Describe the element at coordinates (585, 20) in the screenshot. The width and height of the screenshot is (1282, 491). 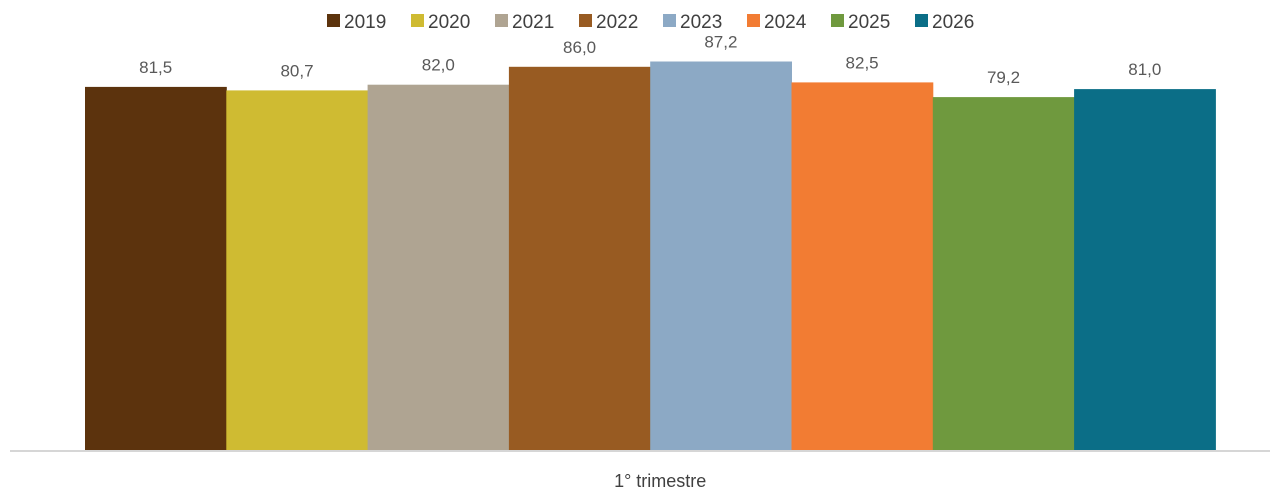
I see `legend-swatch-2022` at that location.